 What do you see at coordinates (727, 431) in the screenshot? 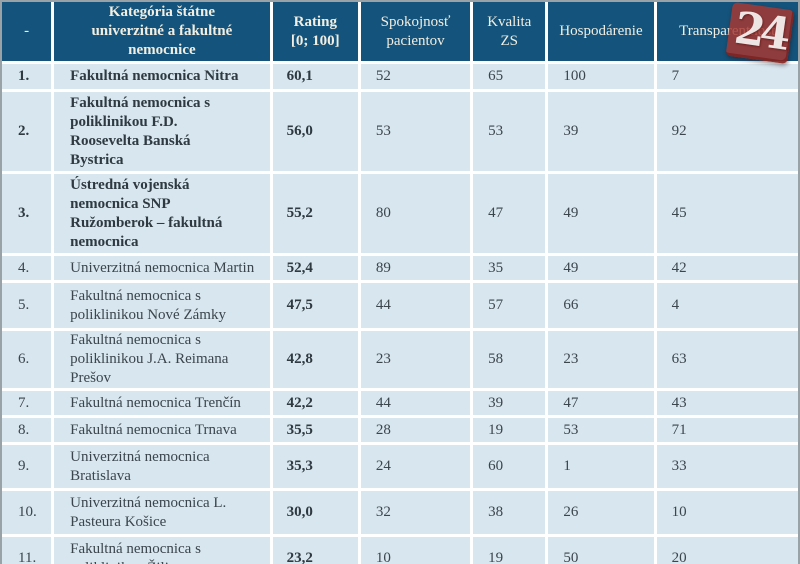
I see `transparency-value: 71` at bounding box center [727, 431].